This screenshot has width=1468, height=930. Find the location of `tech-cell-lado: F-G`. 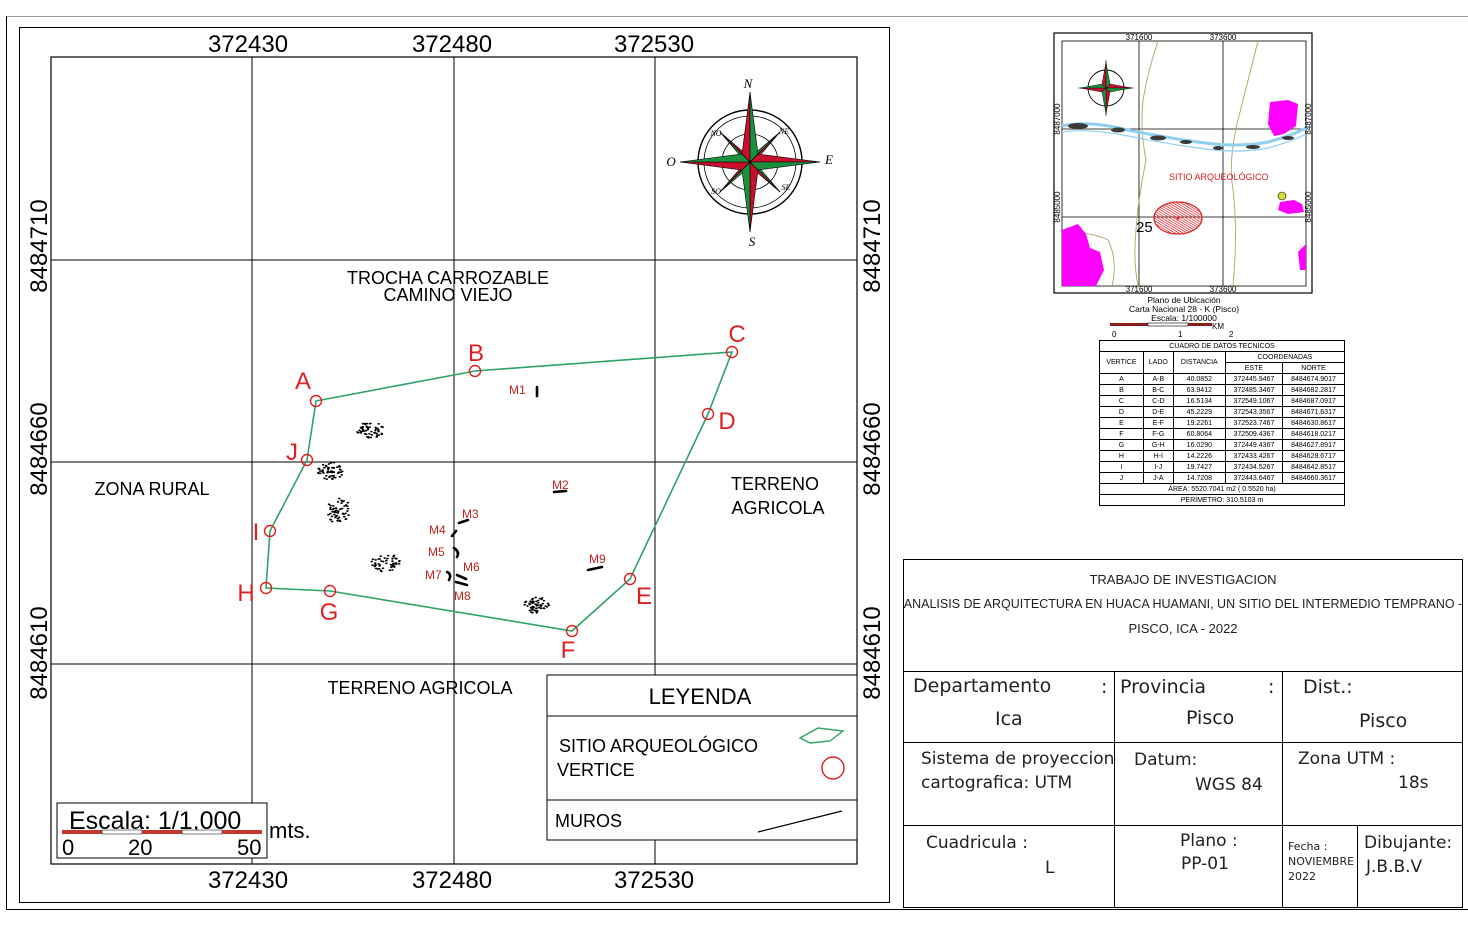

tech-cell-lado: F-G is located at coordinates (1158, 434).